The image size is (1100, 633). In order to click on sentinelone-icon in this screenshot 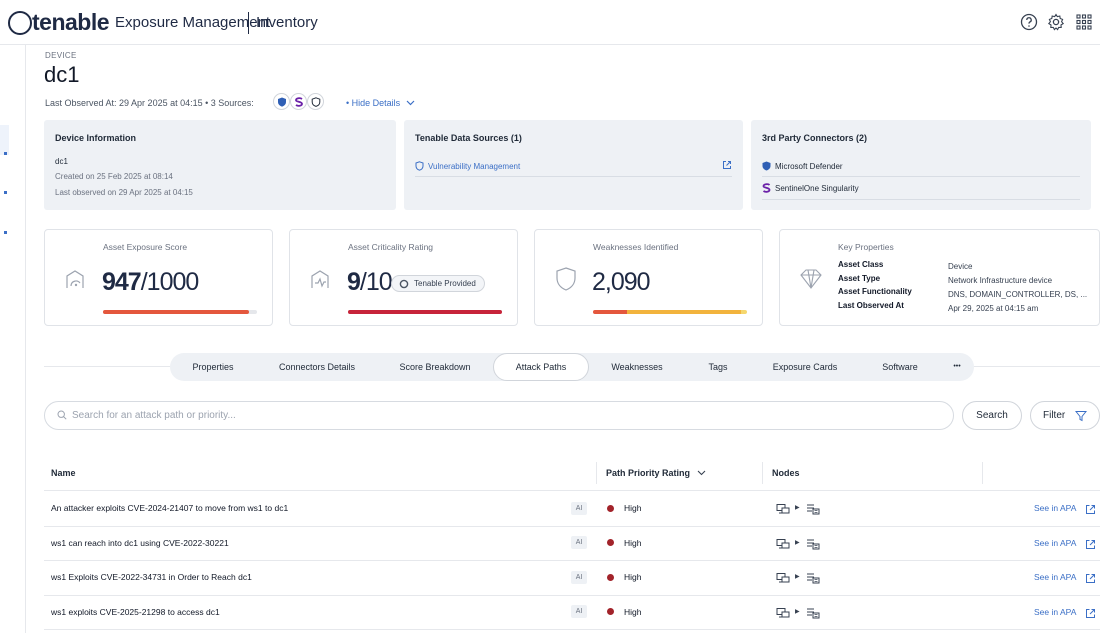, I will do `click(298, 101)`.